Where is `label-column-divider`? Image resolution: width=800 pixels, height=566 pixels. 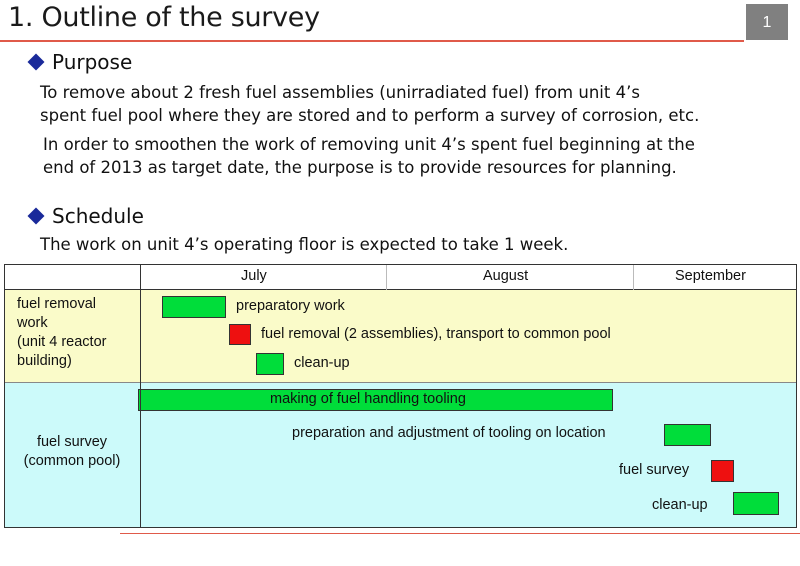
label-column-divider is located at coordinates (140, 396).